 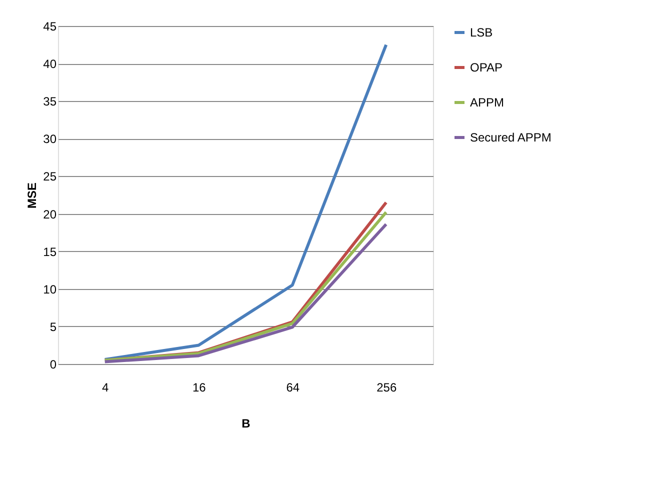 I want to click on x-tick-label: 64, so click(x=293, y=387).